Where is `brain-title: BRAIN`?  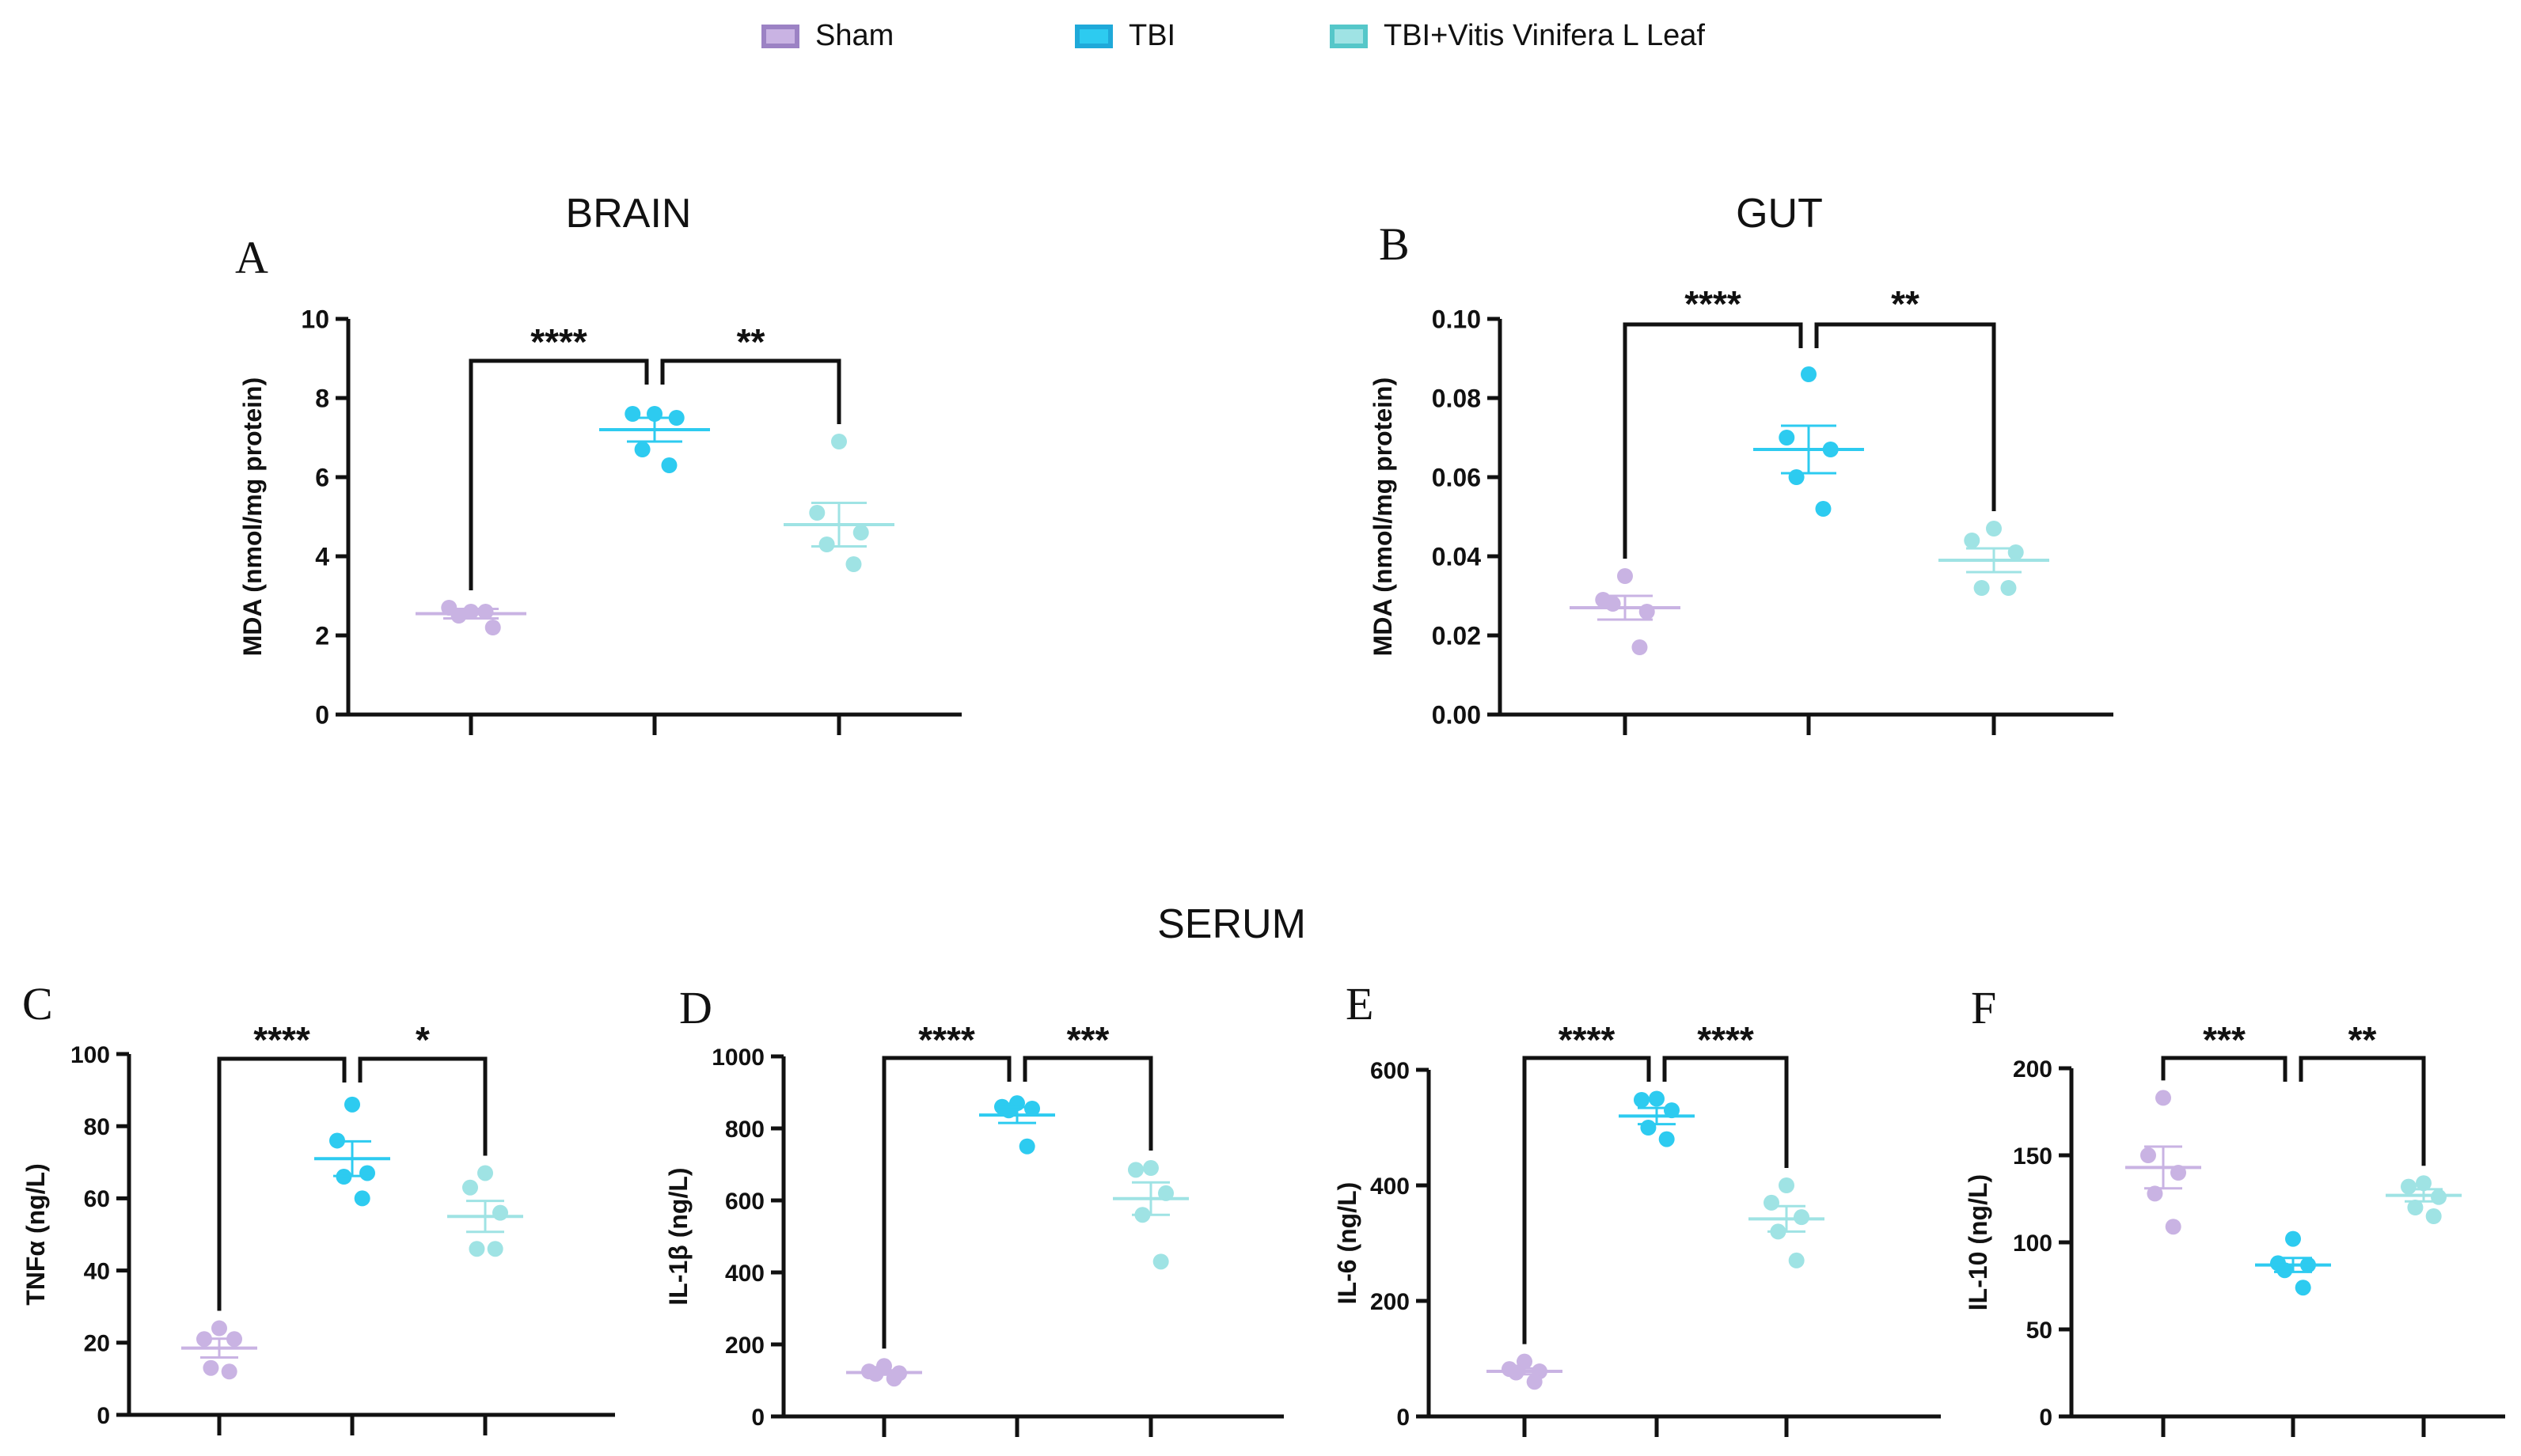
brain-title: BRAIN is located at coordinates (628, 214).